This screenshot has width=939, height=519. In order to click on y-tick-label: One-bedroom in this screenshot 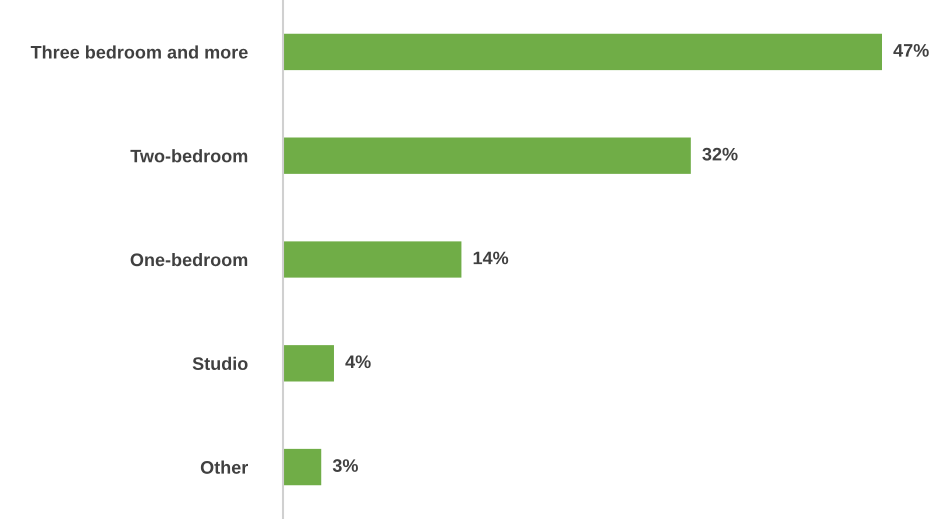, I will do `click(189, 259)`.